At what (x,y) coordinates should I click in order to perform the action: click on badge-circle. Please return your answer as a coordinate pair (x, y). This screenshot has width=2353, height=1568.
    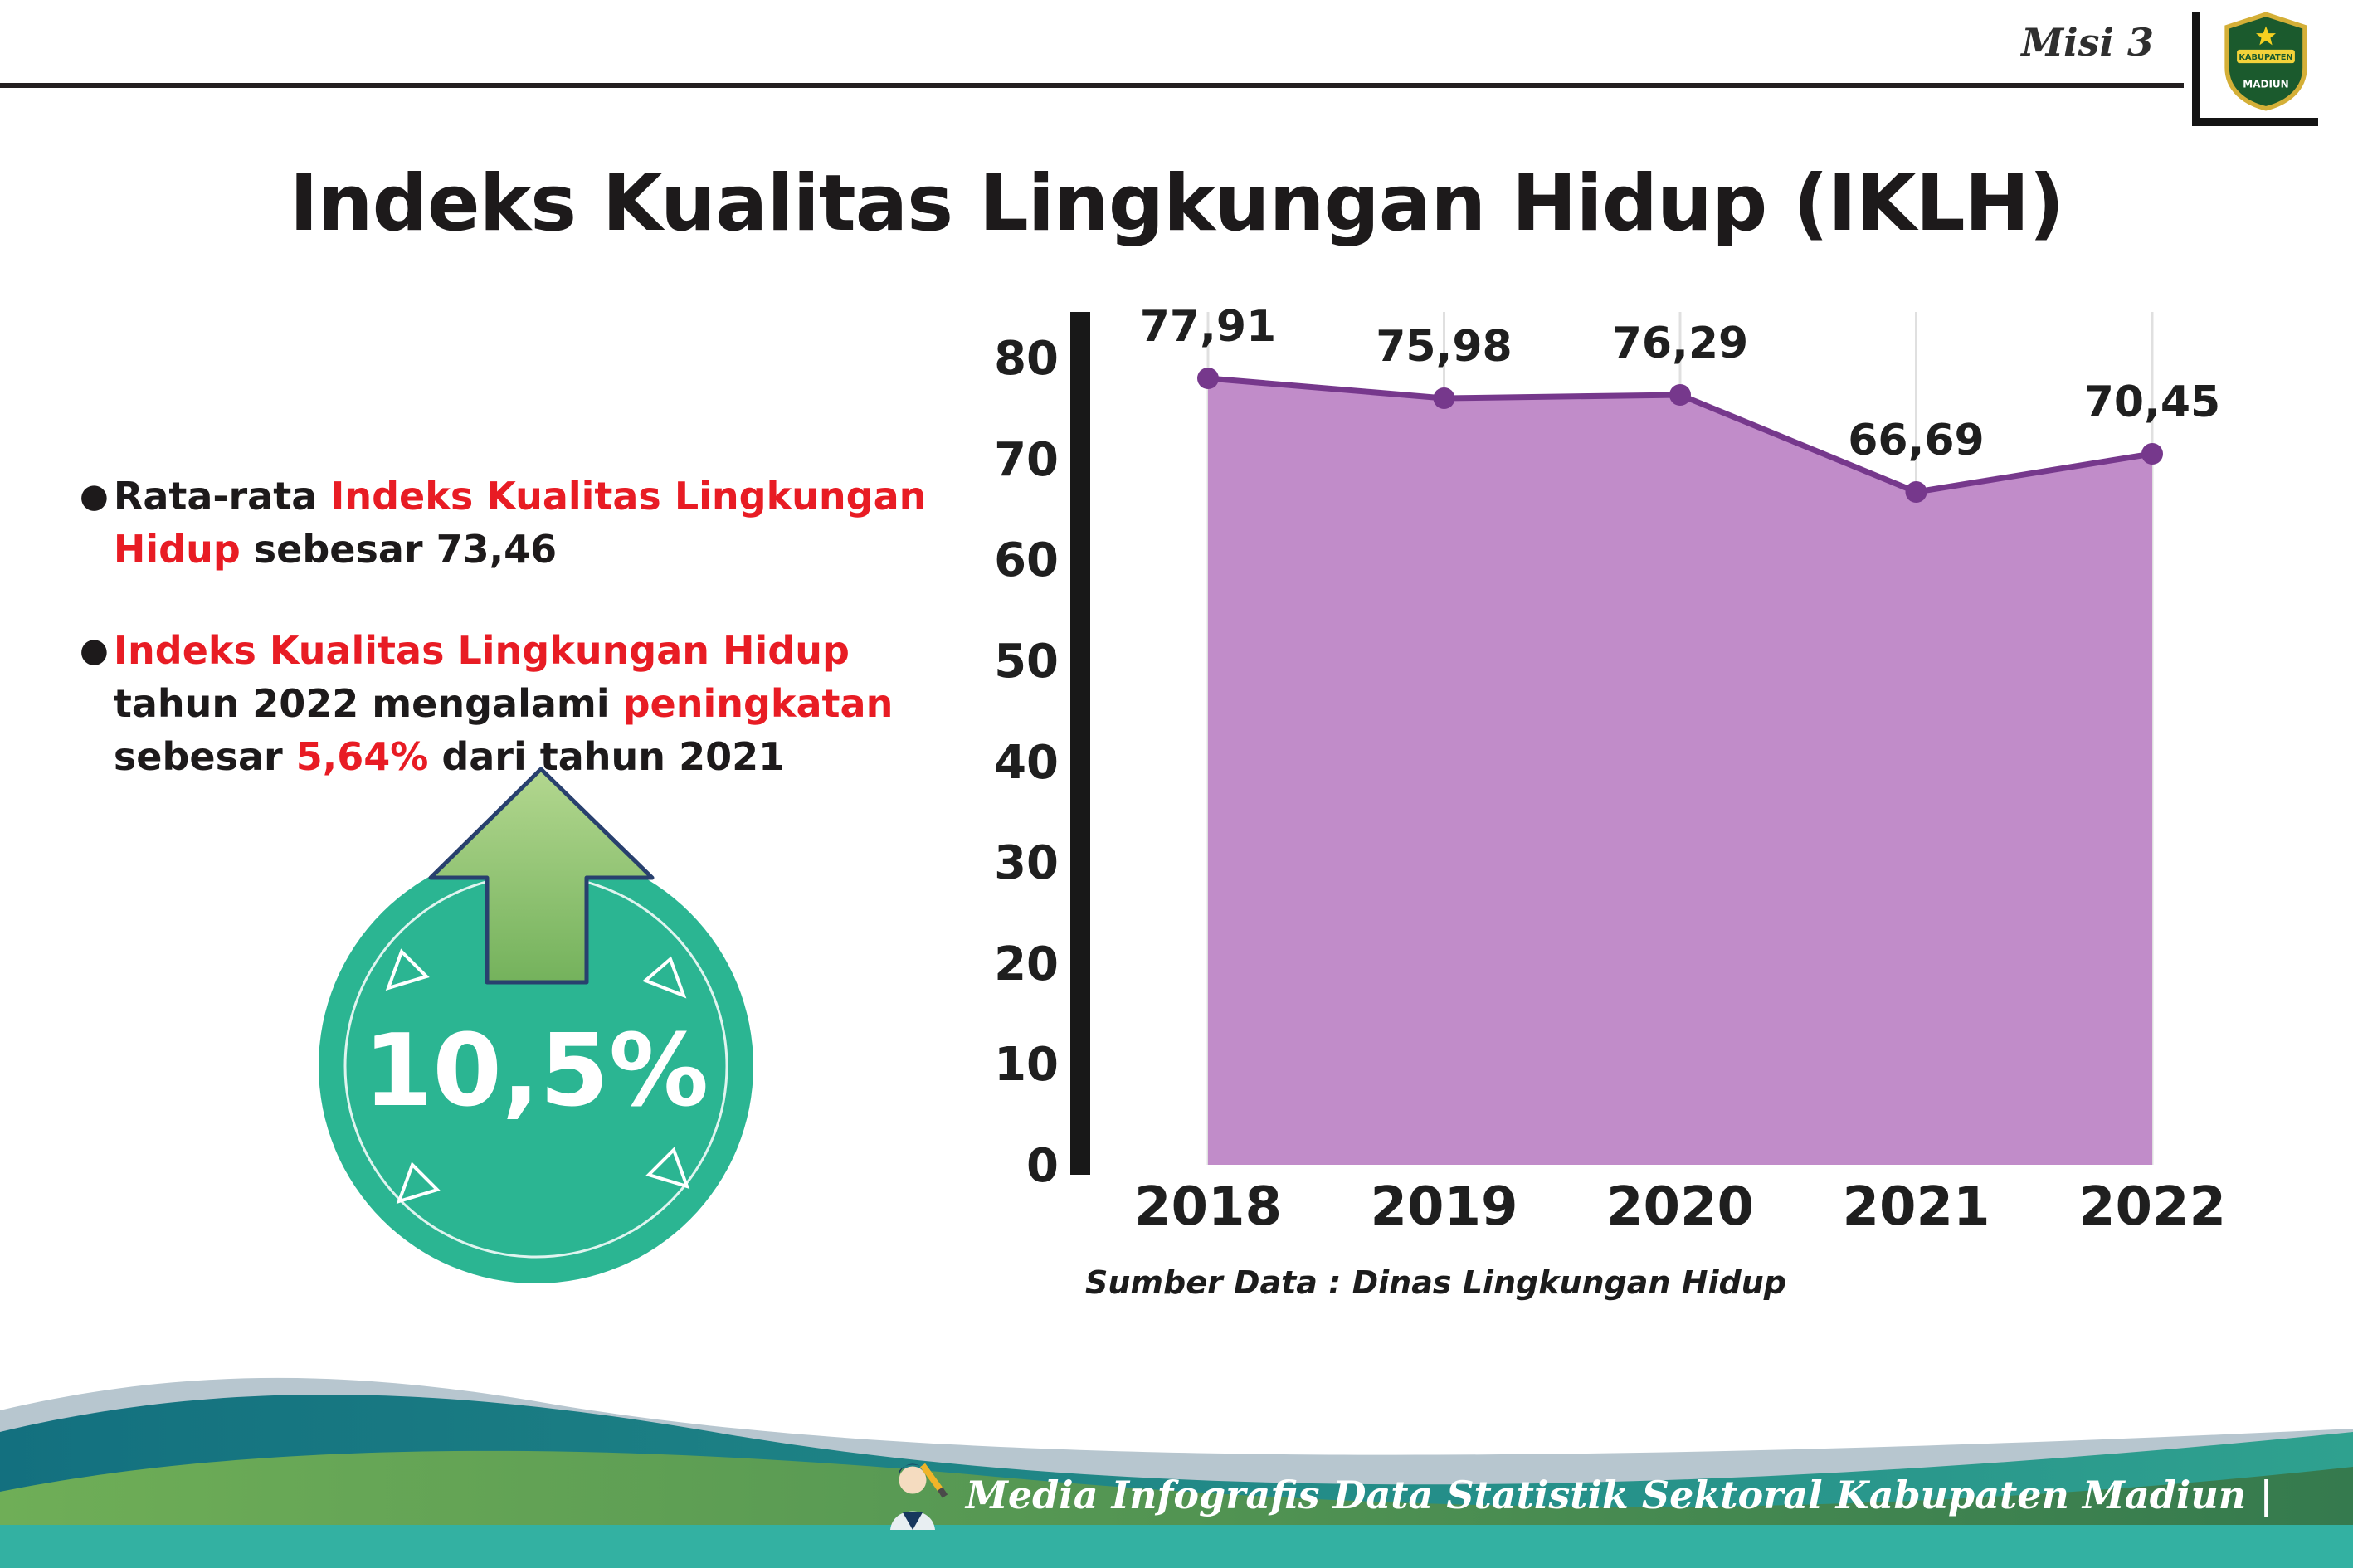
    Looking at the image, I should click on (536, 1066).